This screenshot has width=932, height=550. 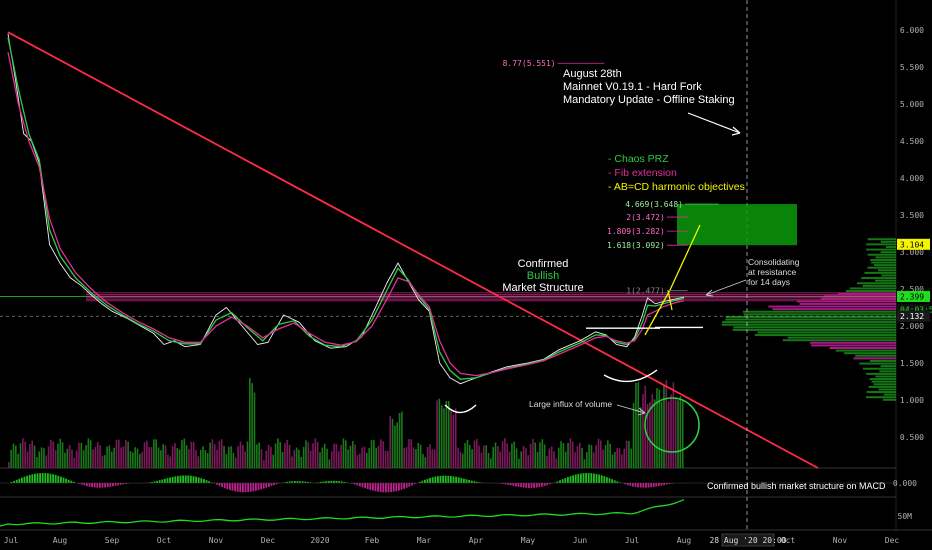 I want to click on fib-level-label: 1.618(3.092), so click(x=636, y=245).